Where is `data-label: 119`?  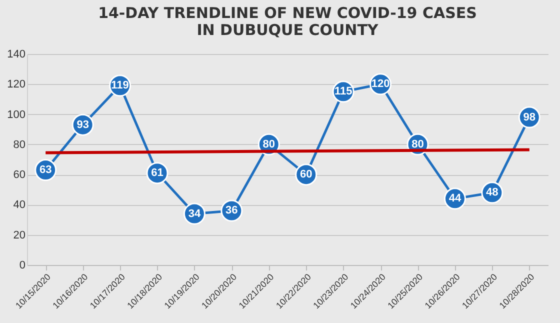 data-label: 119 is located at coordinates (120, 86).